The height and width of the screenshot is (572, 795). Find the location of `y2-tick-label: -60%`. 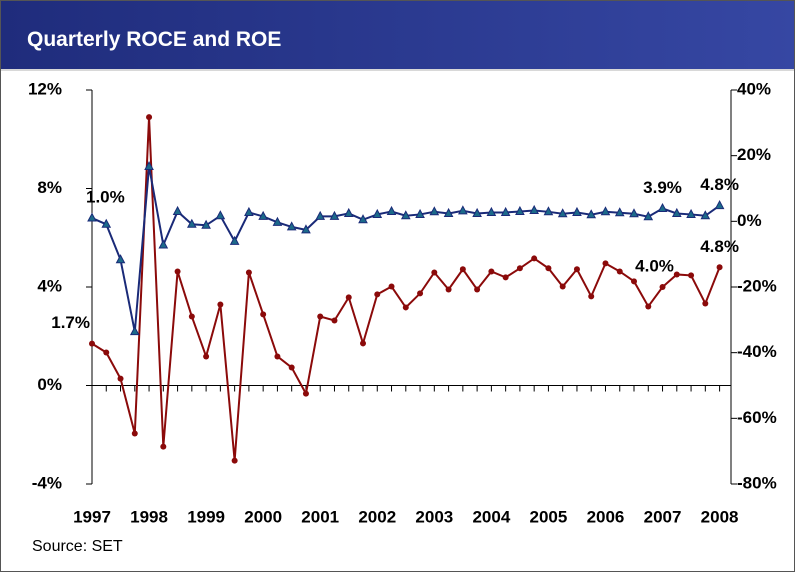

y2-tick-label: -60% is located at coordinates (757, 417).